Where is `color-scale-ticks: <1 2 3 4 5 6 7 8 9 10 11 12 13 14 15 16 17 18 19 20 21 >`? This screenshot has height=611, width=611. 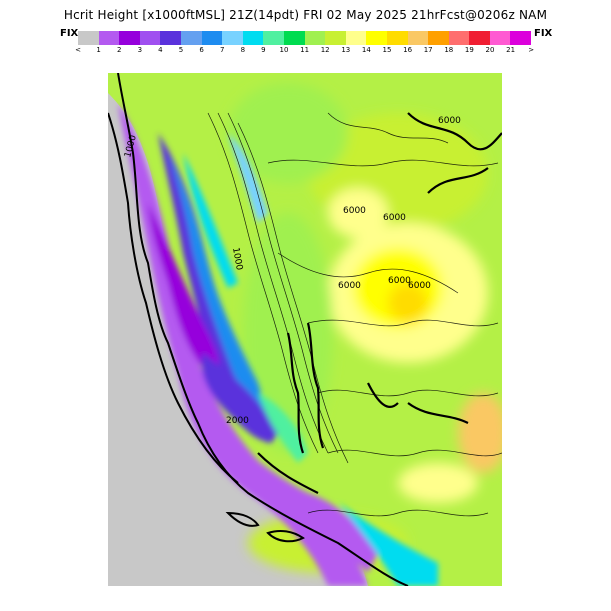 color-scale-ticks: <1 2 3 4 5 6 7 8 9 10 11 12 13 14 15 16 17 18 19 20 21 > is located at coordinates (308, 52).